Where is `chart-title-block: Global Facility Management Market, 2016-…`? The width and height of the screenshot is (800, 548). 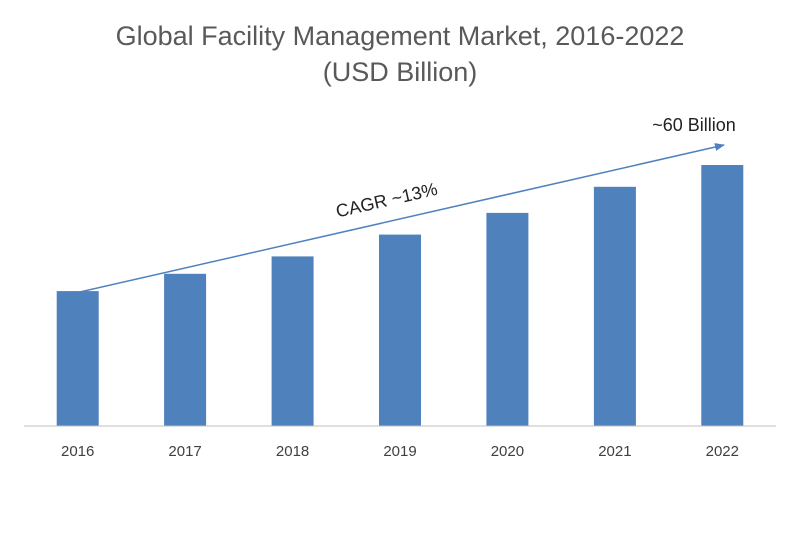 chart-title-block: Global Facility Management Market, 2016-… is located at coordinates (400, 54).